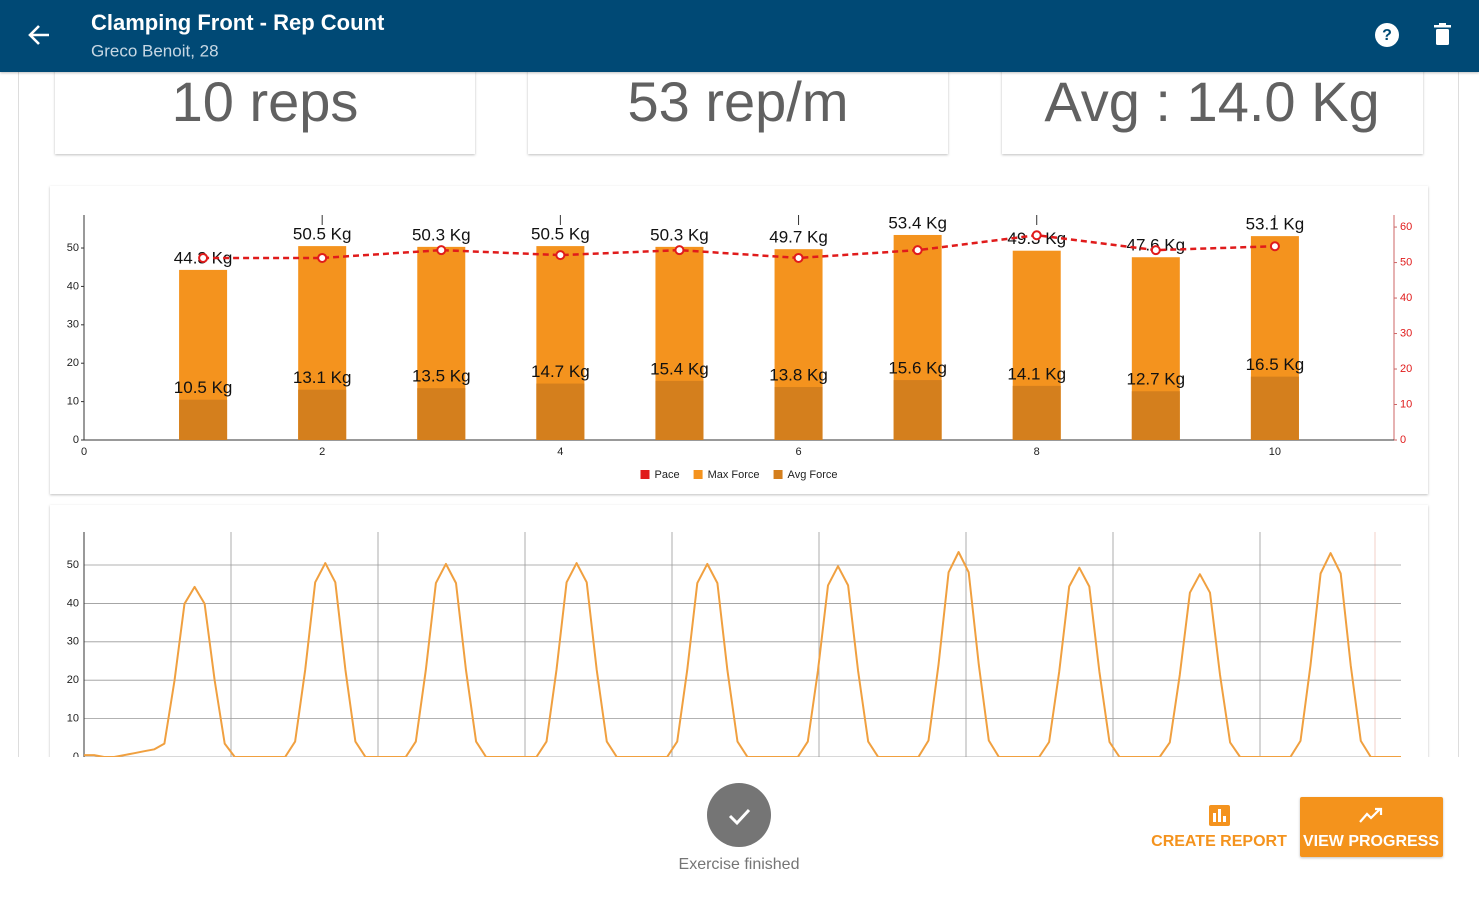  What do you see at coordinates (265, 101) in the screenshot?
I see `stat-reps: 10 reps` at bounding box center [265, 101].